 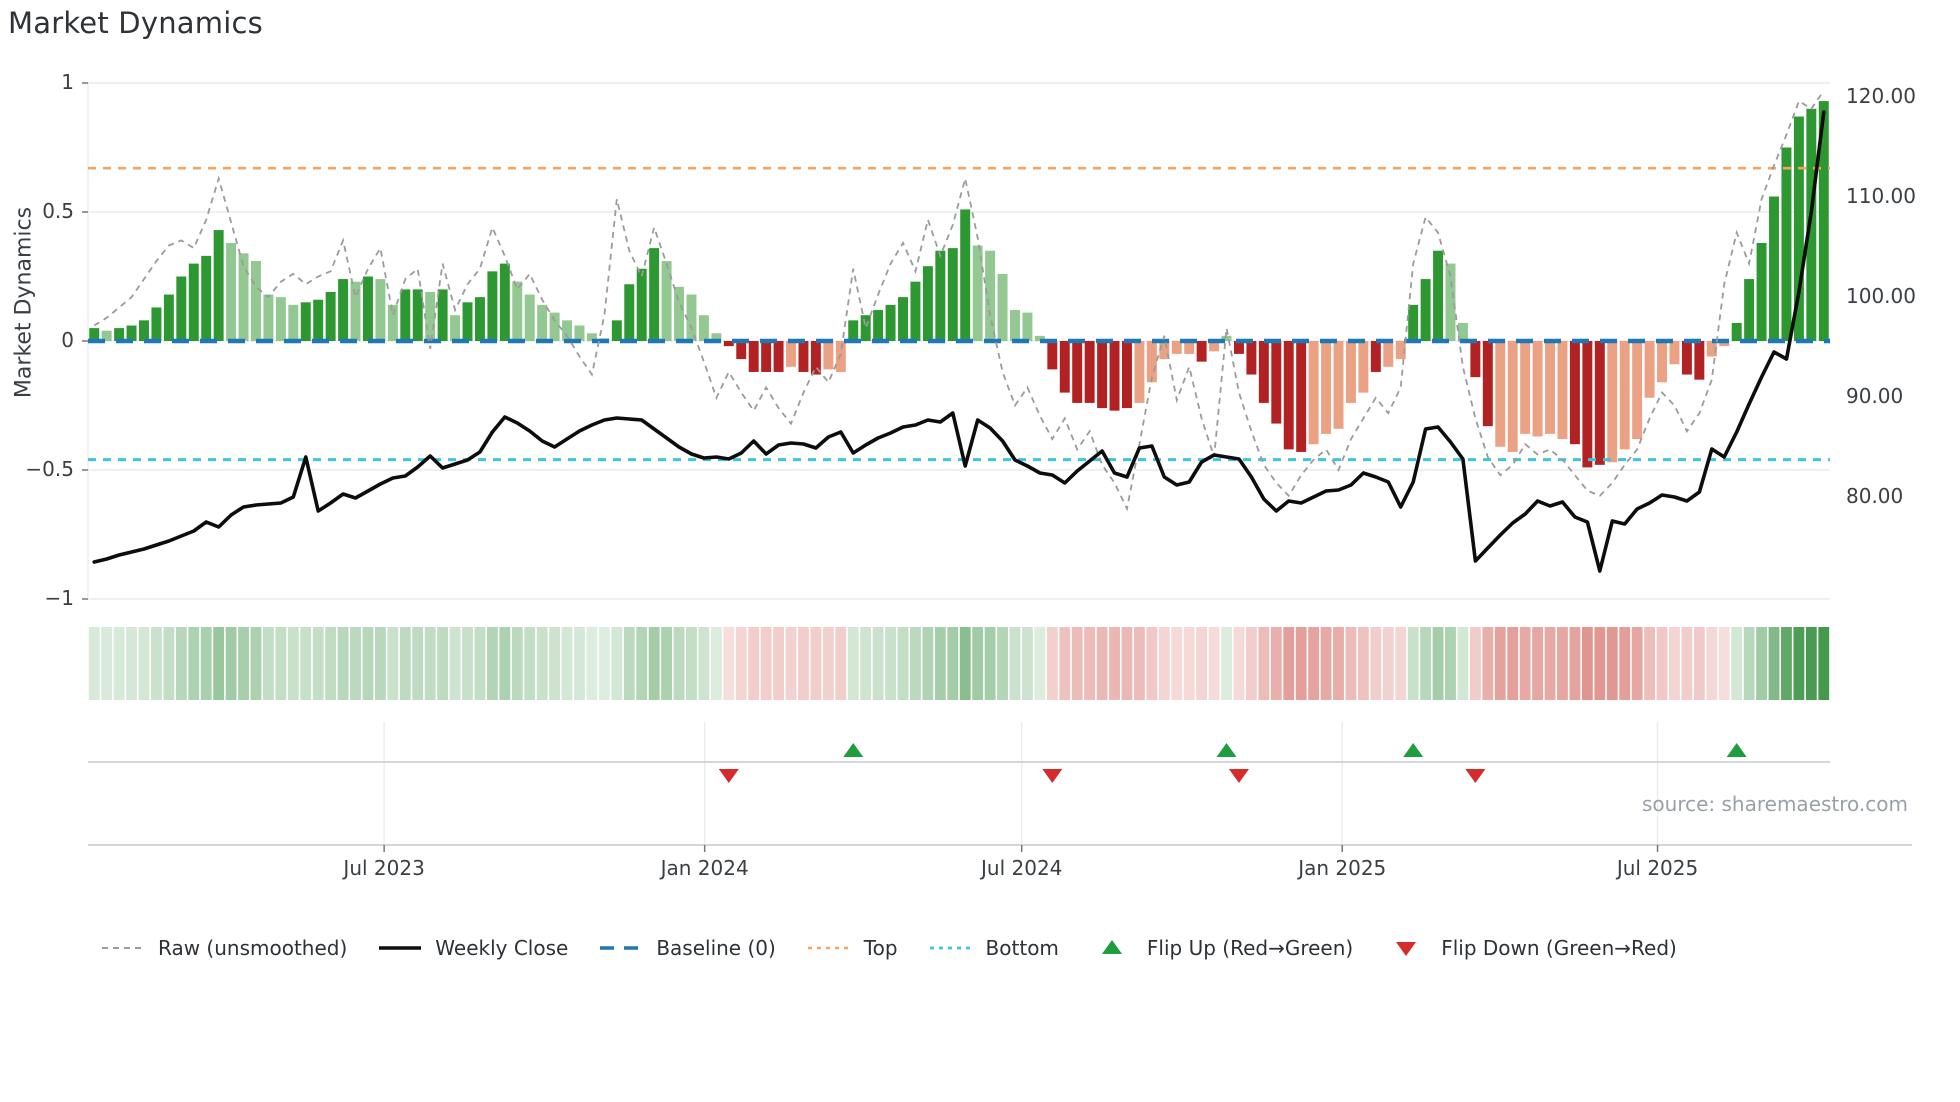 What do you see at coordinates (123, 948) in the screenshot?
I see `legend-swatch-line-dashed-gray` at bounding box center [123, 948].